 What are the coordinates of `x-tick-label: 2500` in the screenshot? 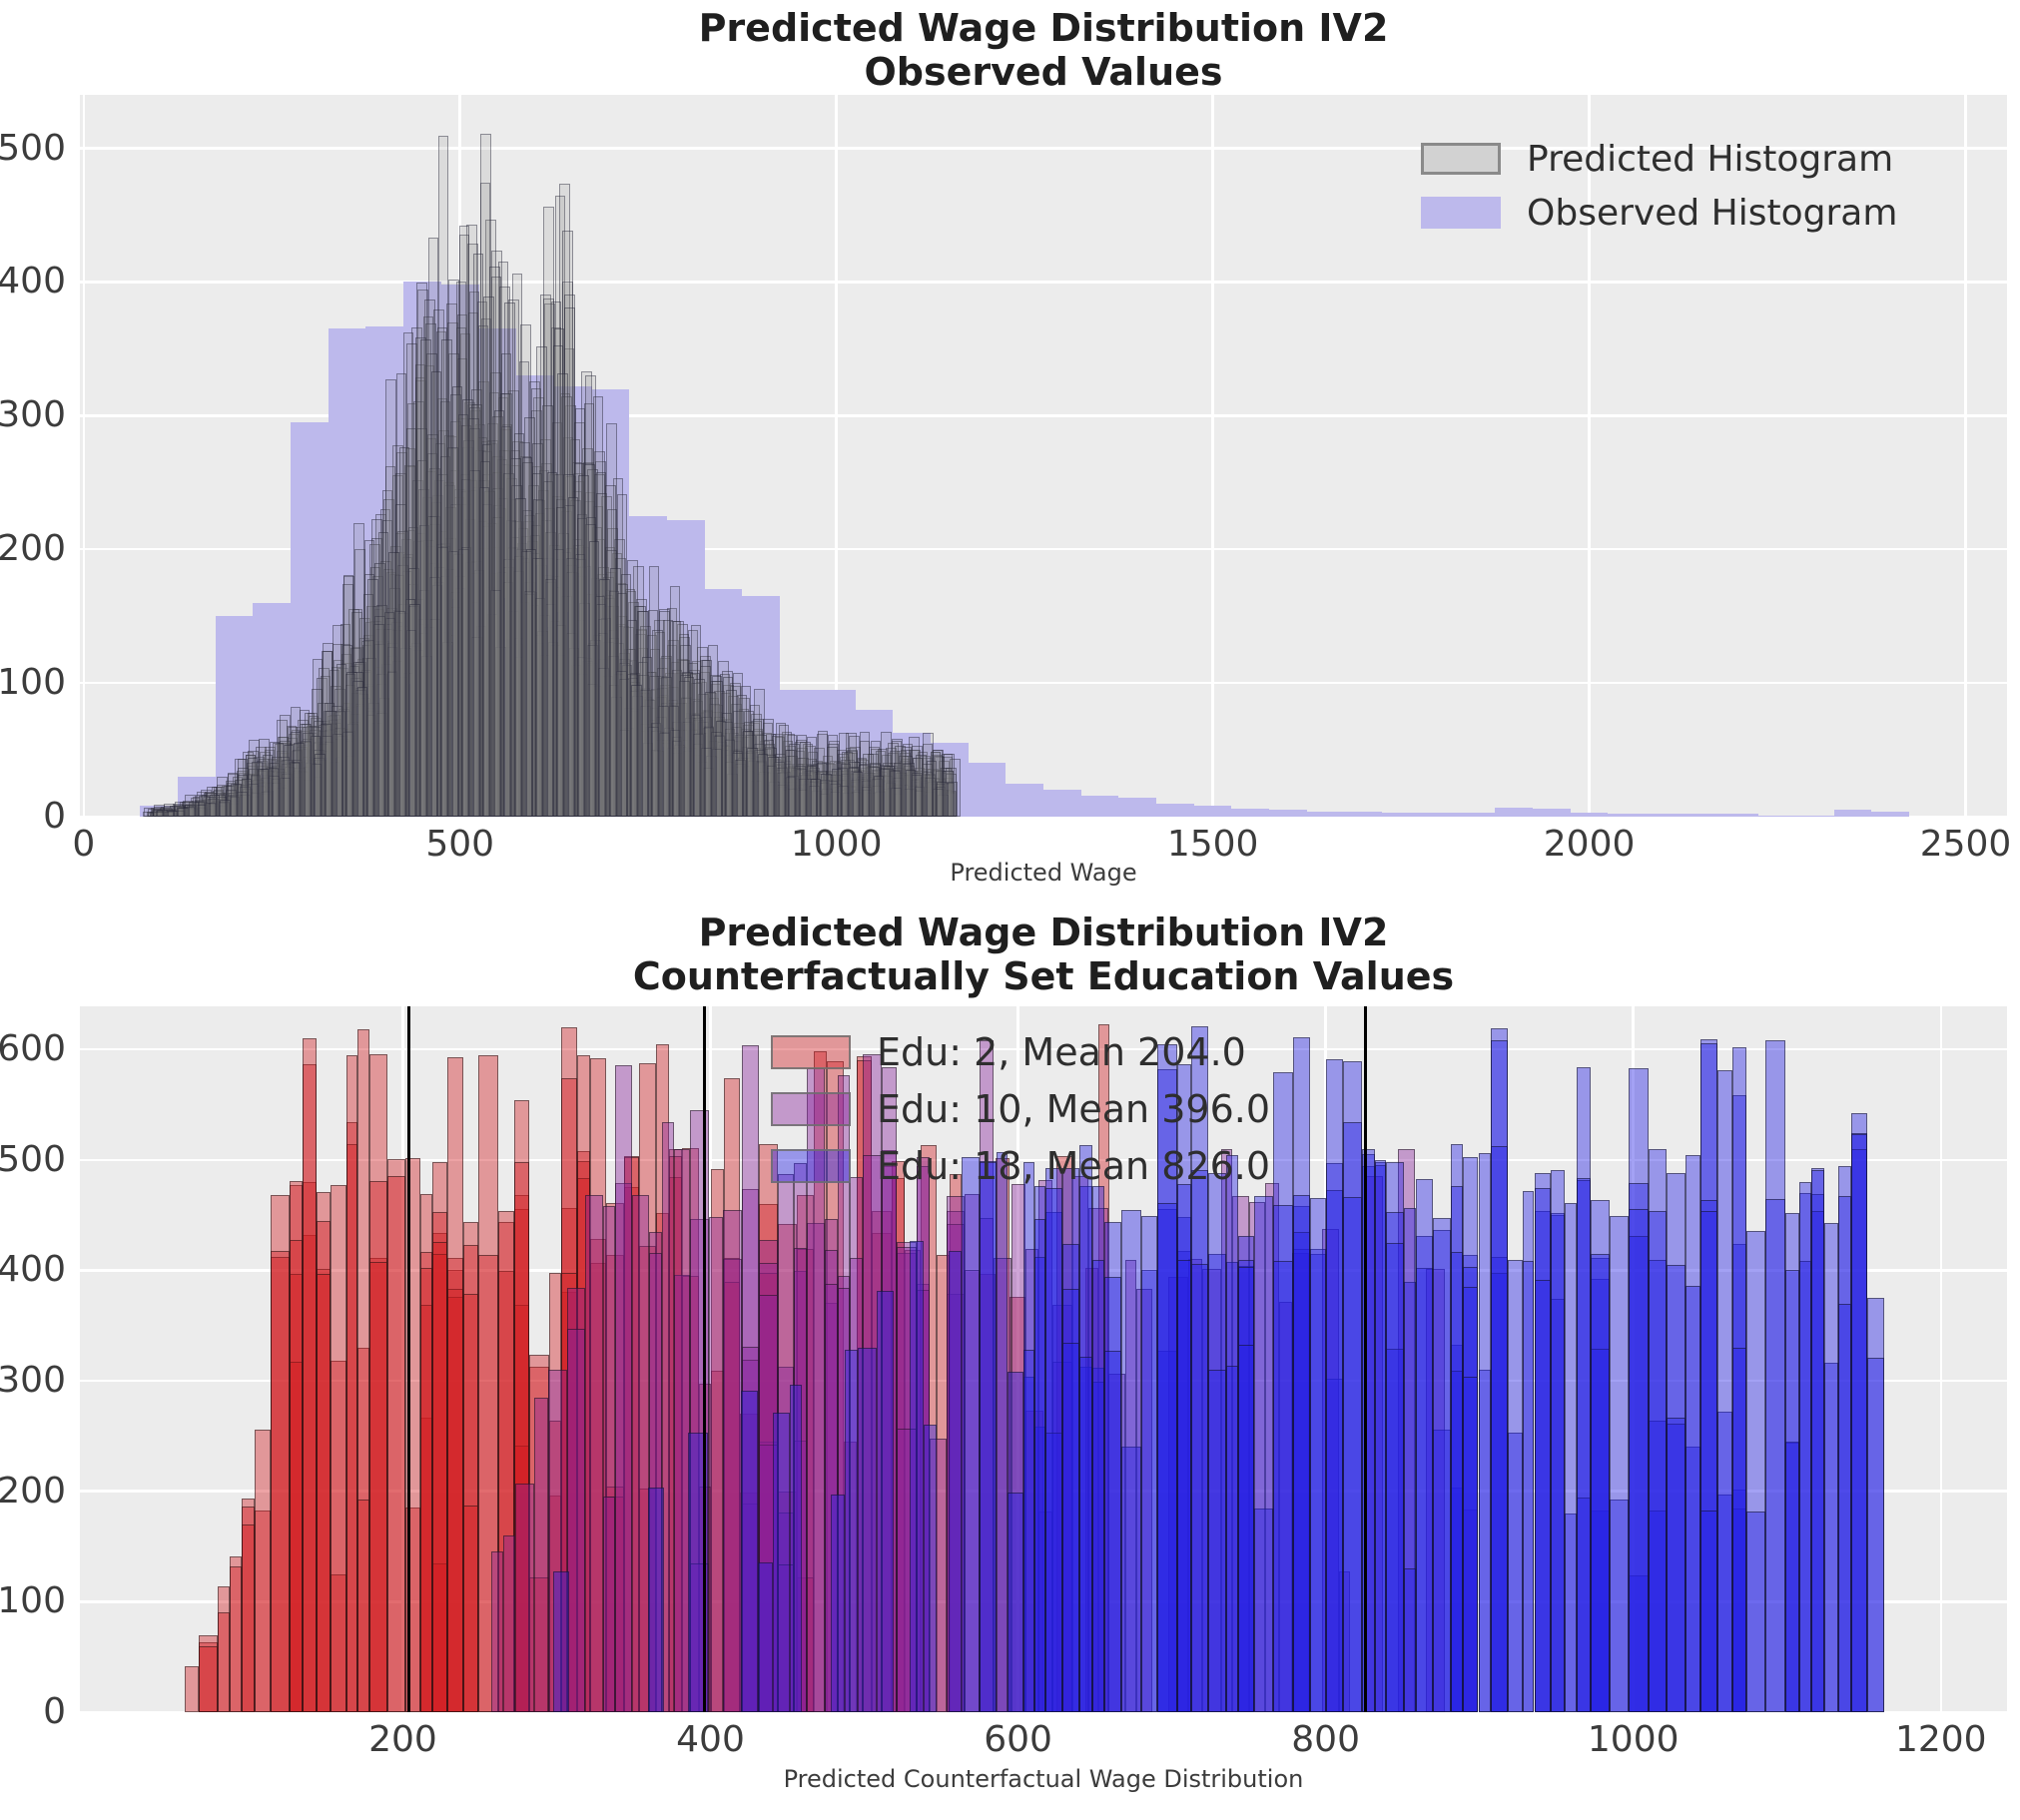 It's located at (1965, 844).